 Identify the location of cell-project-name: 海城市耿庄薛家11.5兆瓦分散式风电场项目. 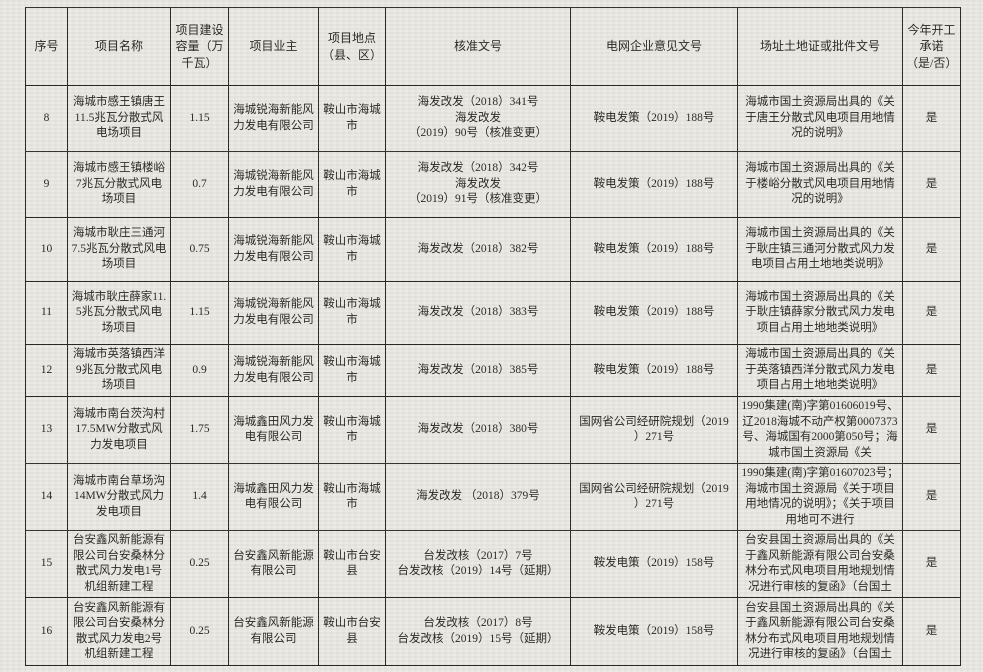
(119, 313).